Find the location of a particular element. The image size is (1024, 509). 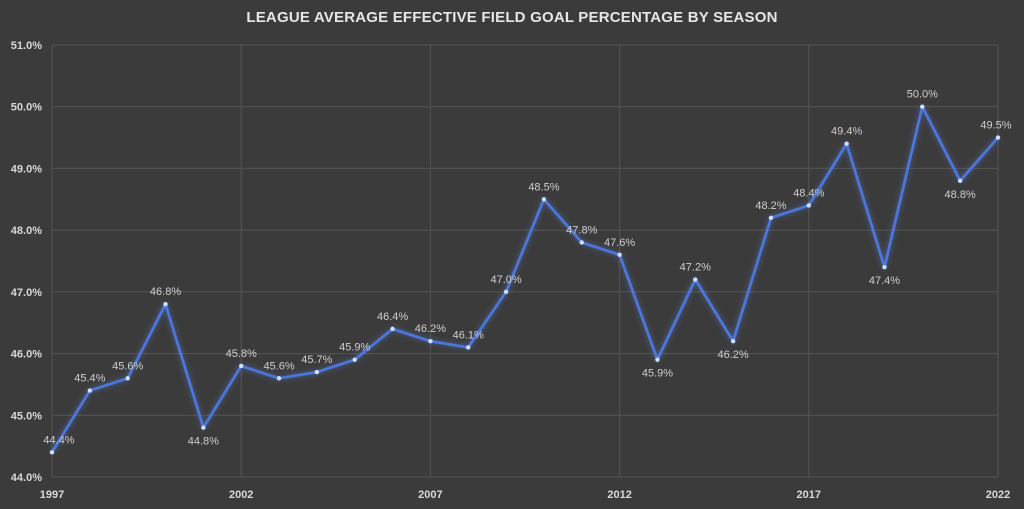

data-label: 48.4% is located at coordinates (808, 193).